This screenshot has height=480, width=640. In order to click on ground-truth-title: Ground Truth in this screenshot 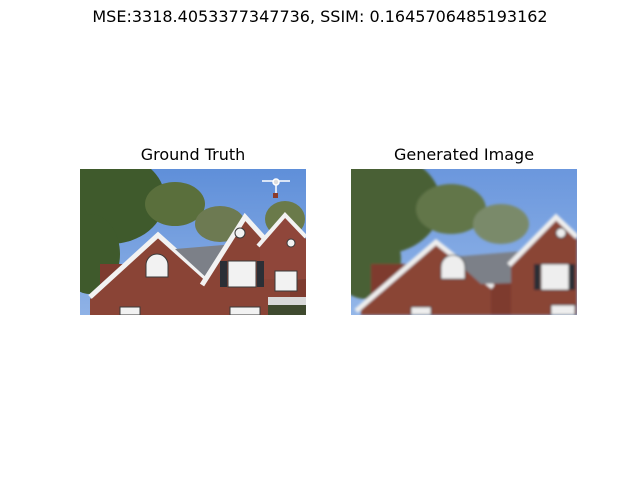, I will do `click(193, 154)`.